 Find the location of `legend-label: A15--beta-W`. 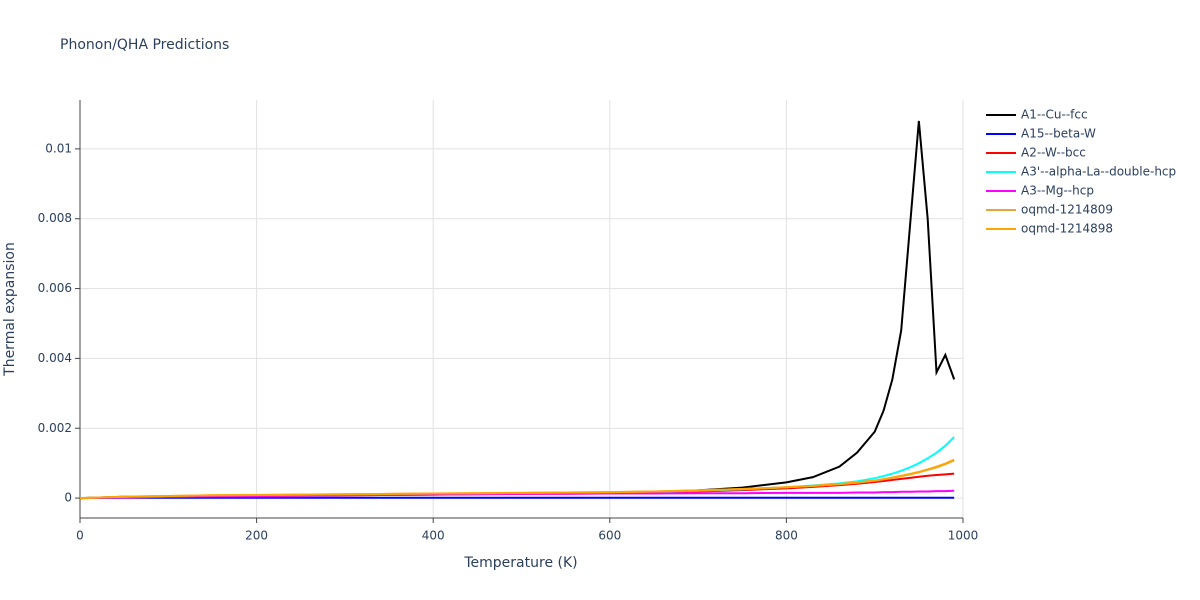

legend-label: A15--beta-W is located at coordinates (1058, 134).